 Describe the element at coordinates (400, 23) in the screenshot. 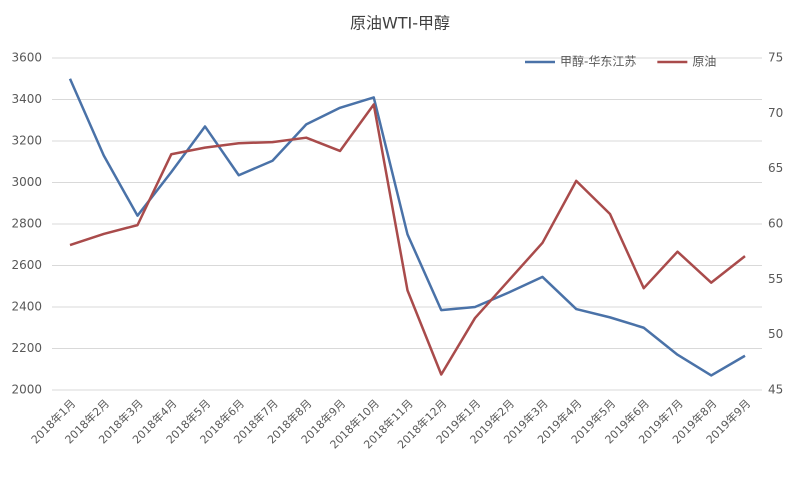

I see `chart-title: 原油WTI-甲醇` at that location.